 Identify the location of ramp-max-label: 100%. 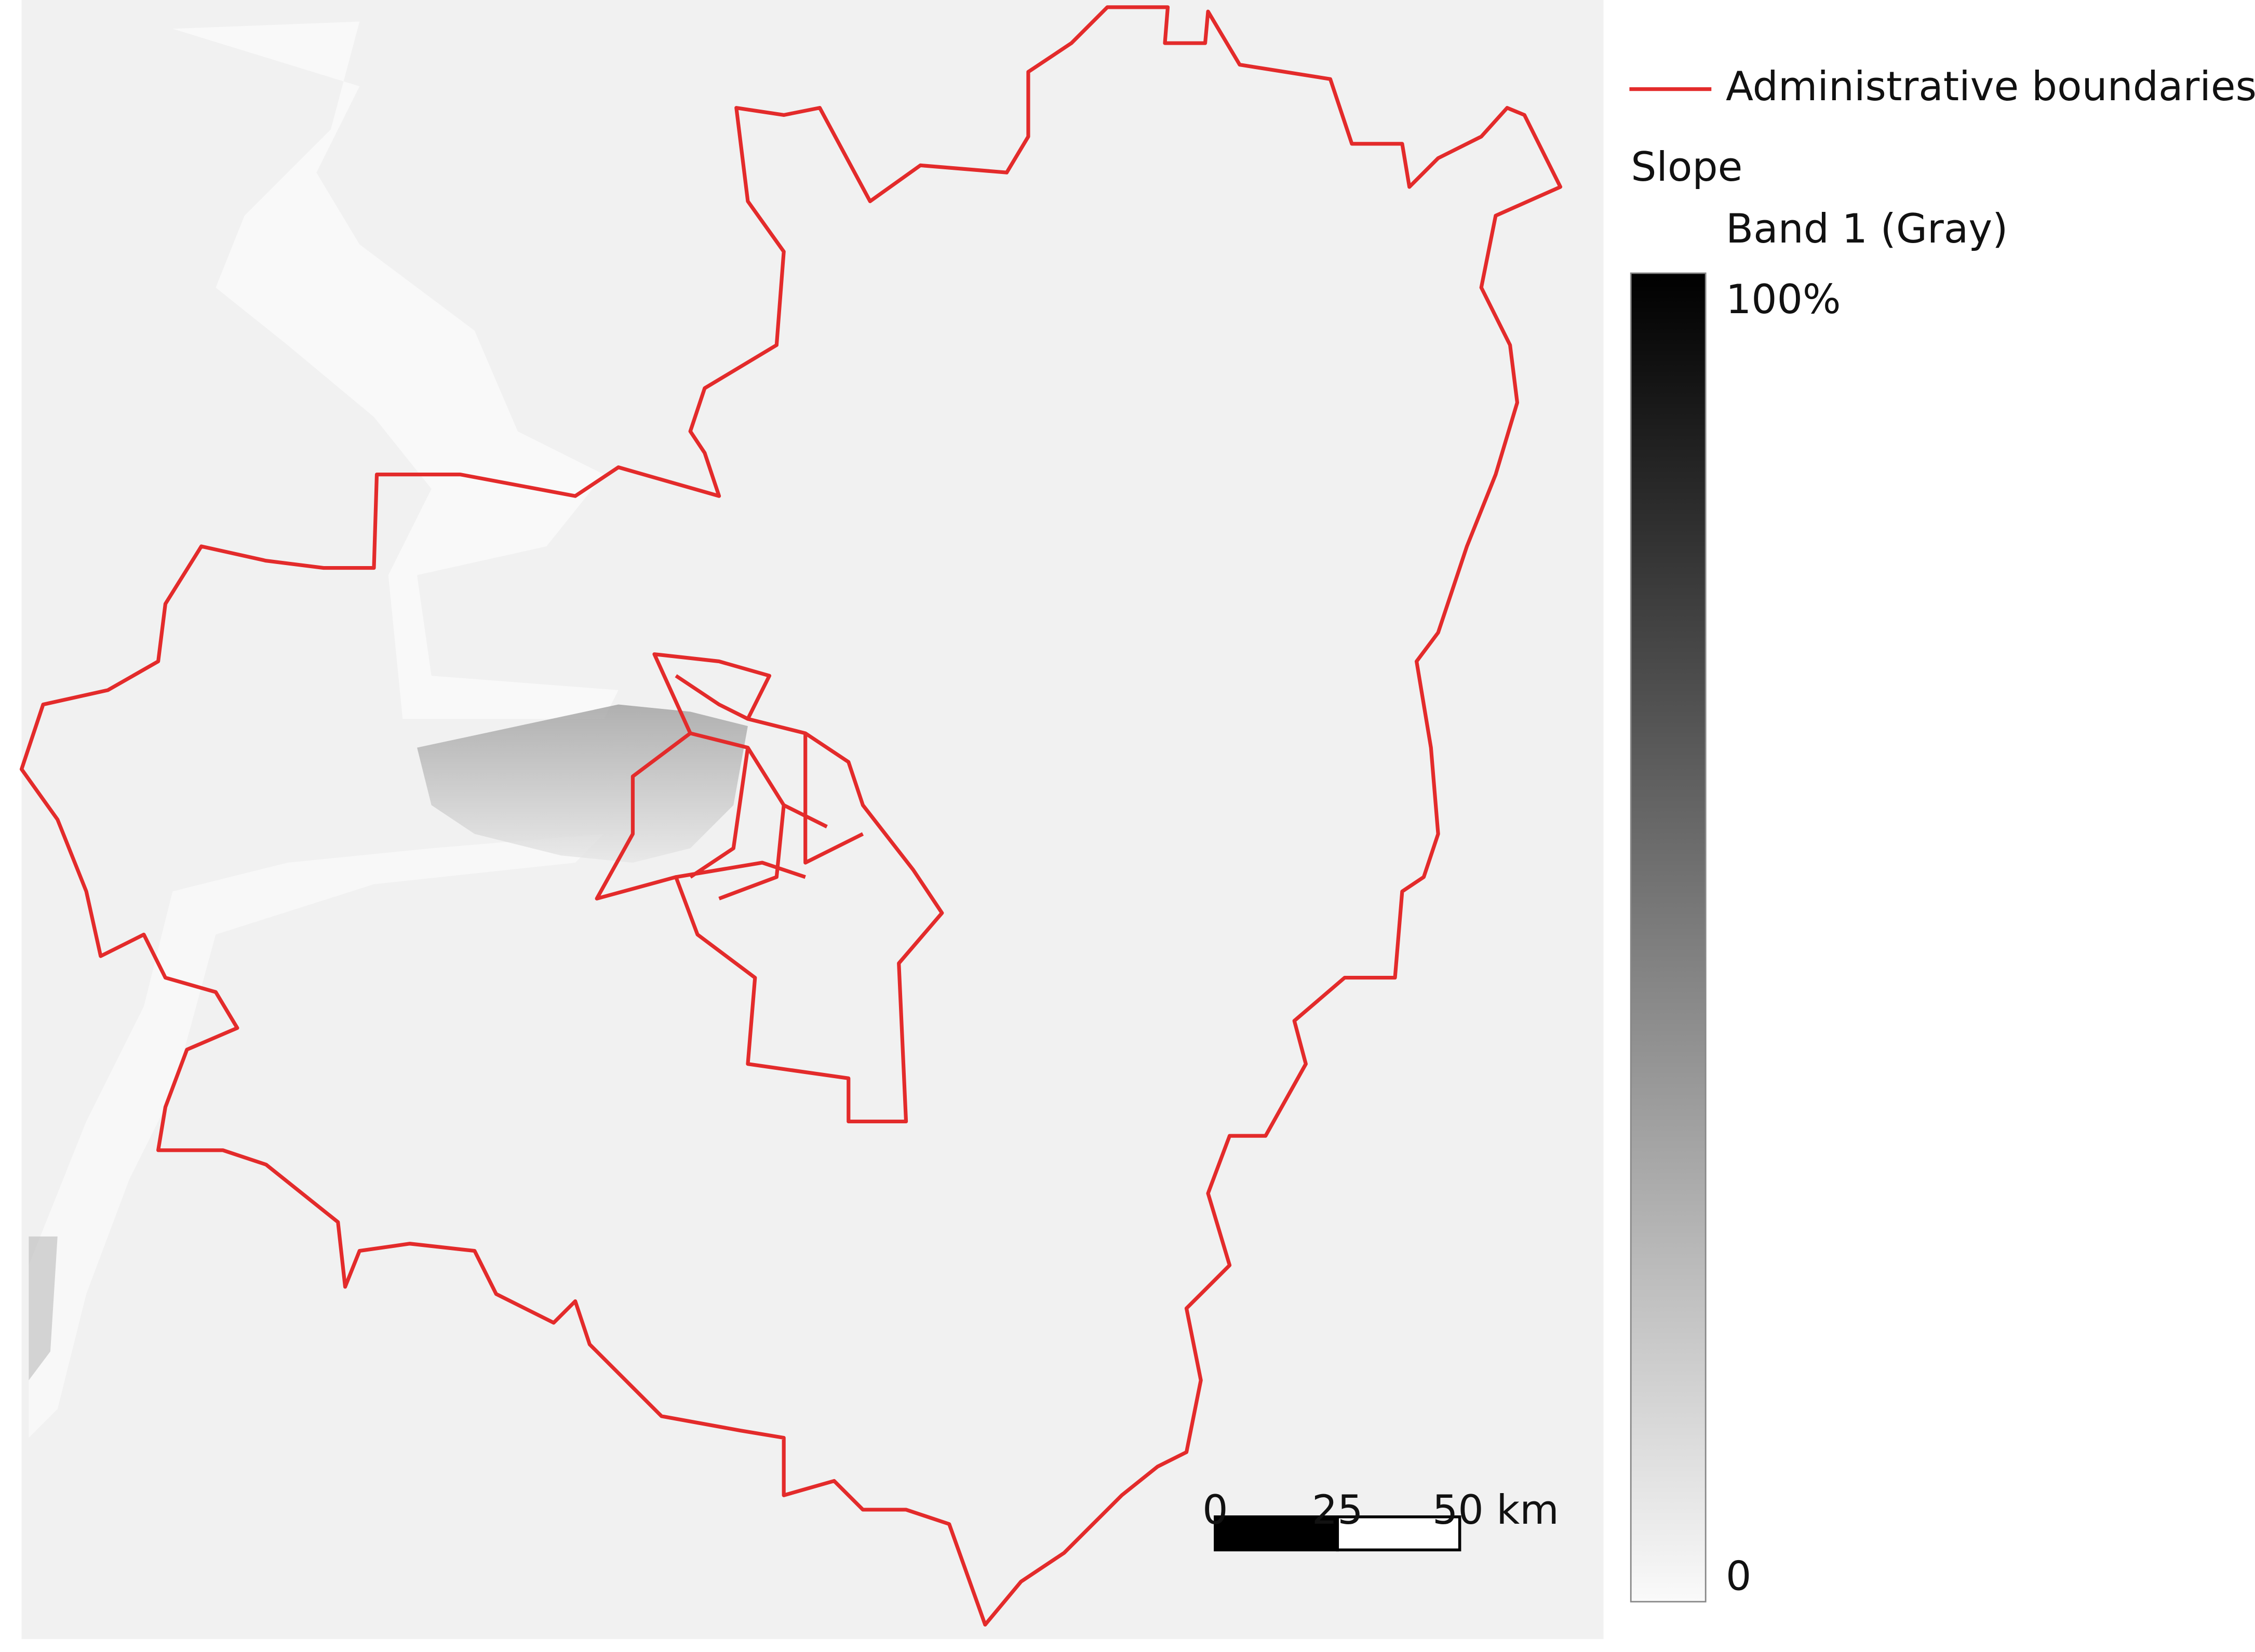
(1783, 299).